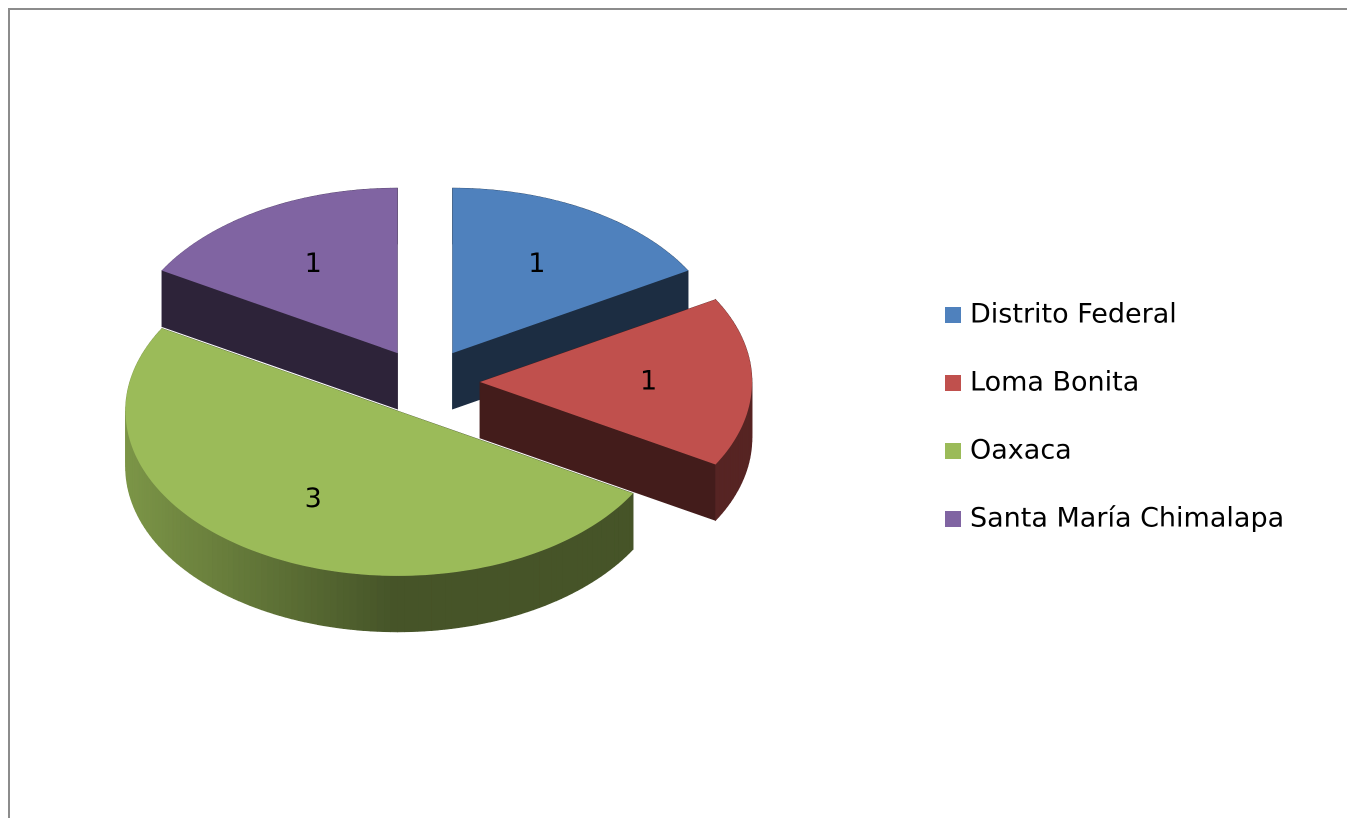 The image size is (1347, 818). I want to click on data-label: 3, so click(313, 498).